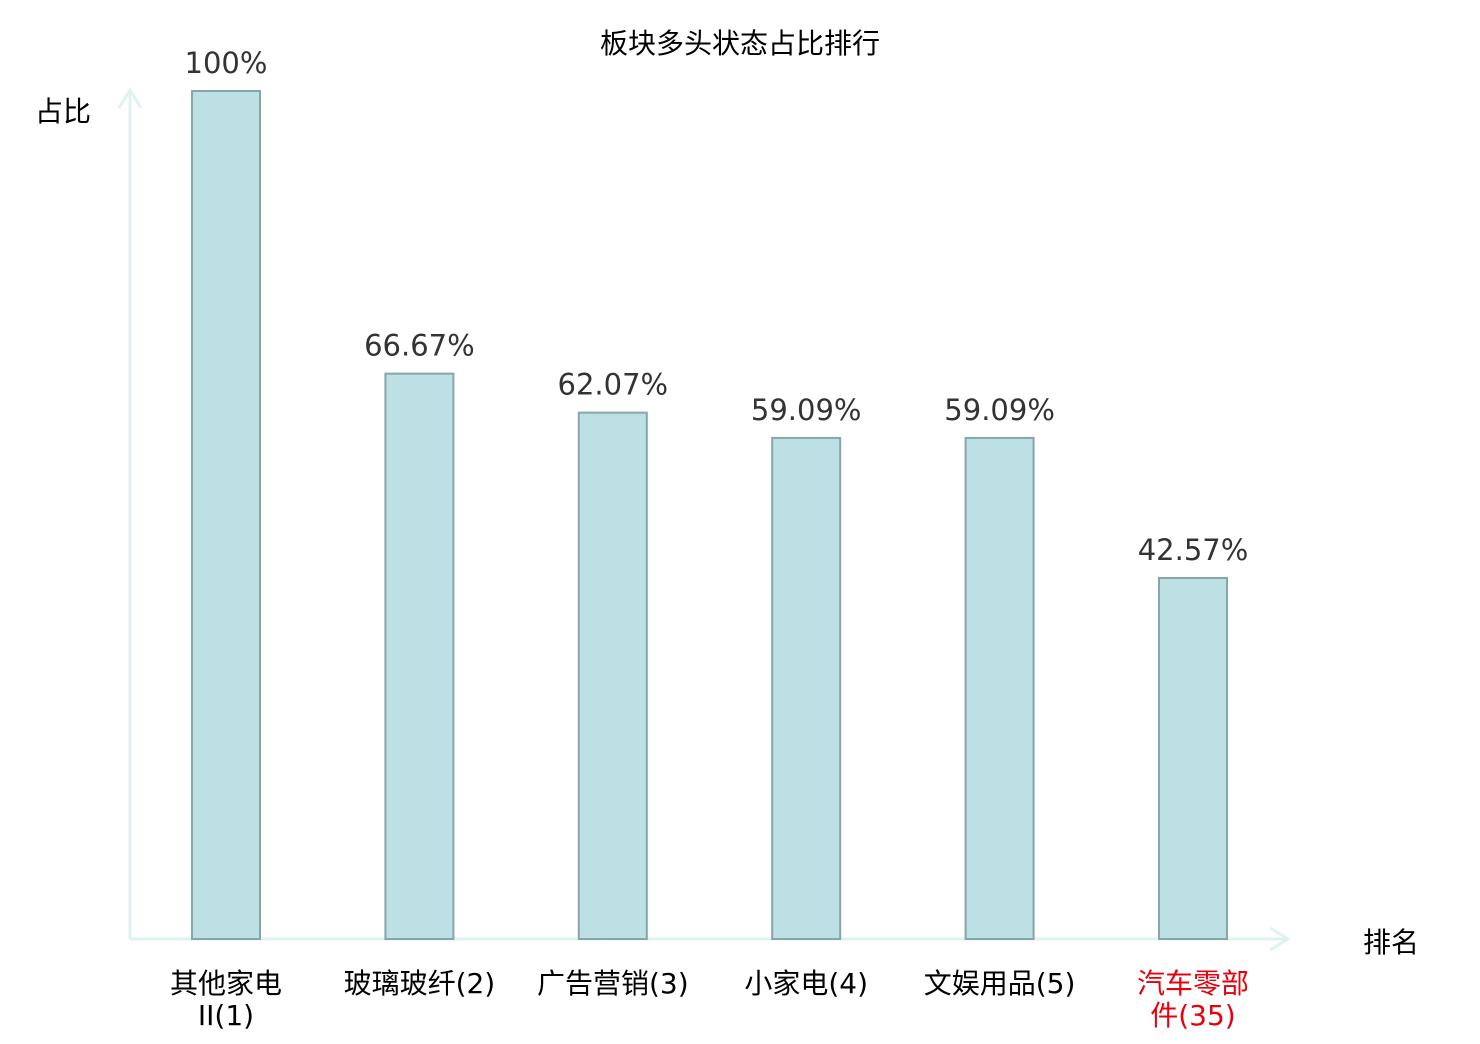 This screenshot has width=1480, height=1044. Describe the element at coordinates (1193, 550) in the screenshot. I see `data-label: 42.57%` at that location.